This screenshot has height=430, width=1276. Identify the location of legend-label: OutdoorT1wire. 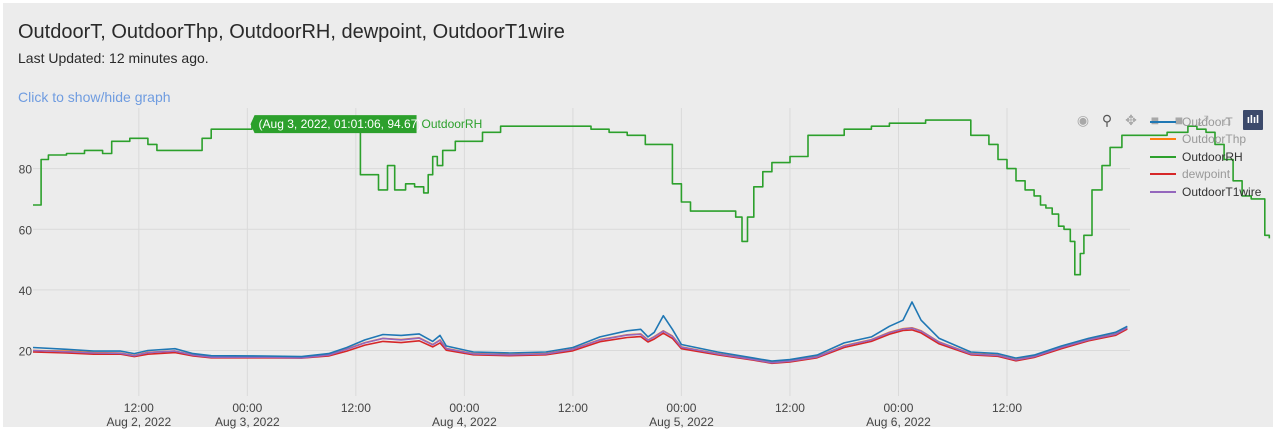
(1222, 191).